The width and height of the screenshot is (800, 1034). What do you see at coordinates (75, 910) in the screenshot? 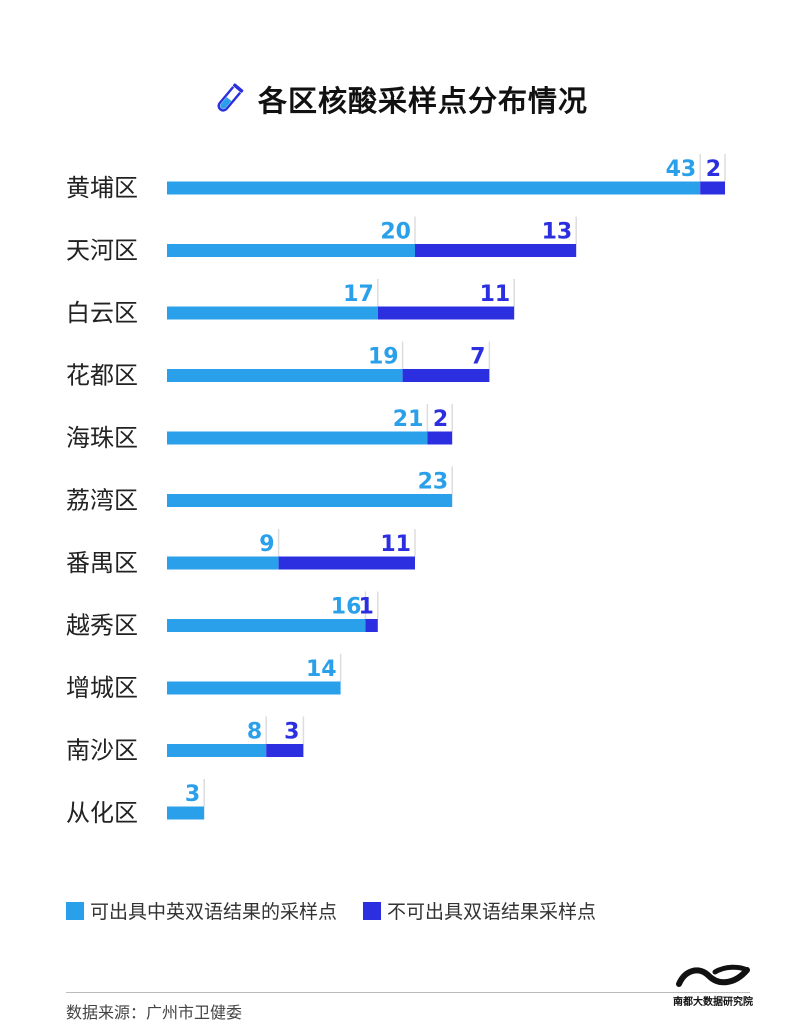
I see `legend-swatch-bilingual` at bounding box center [75, 910].